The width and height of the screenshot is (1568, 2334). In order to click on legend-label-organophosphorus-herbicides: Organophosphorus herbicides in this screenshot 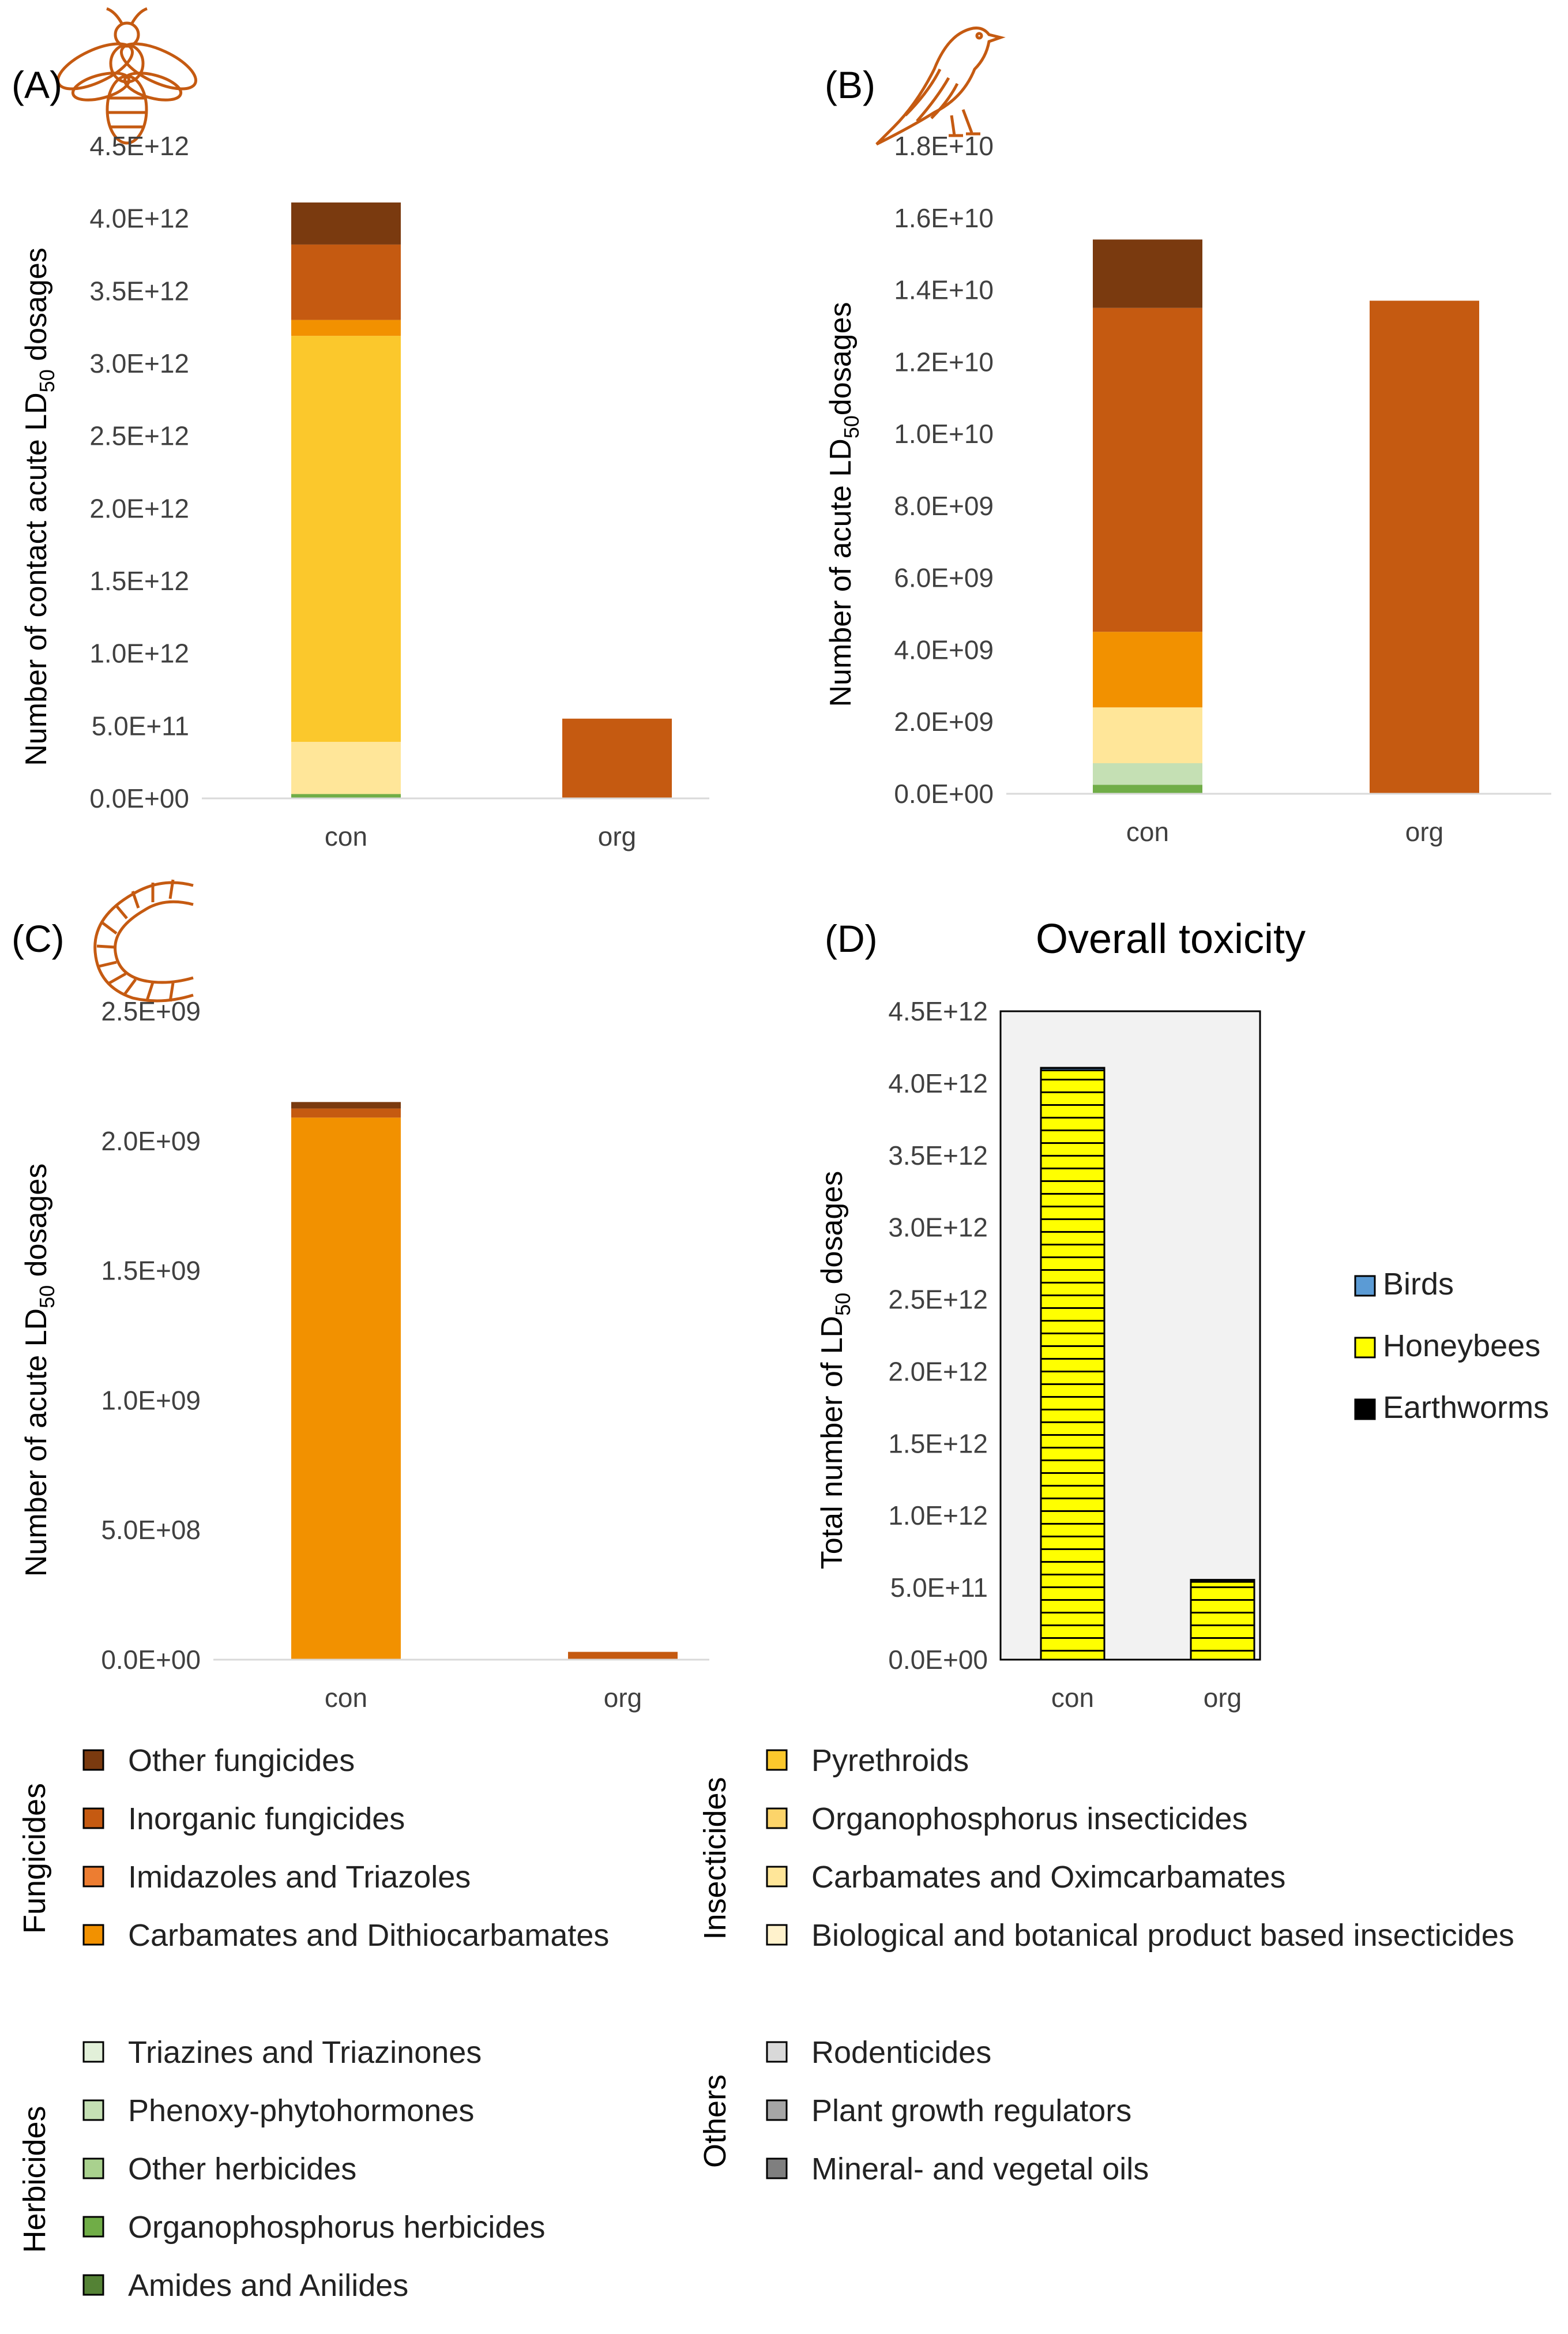, I will do `click(337, 2227)`.